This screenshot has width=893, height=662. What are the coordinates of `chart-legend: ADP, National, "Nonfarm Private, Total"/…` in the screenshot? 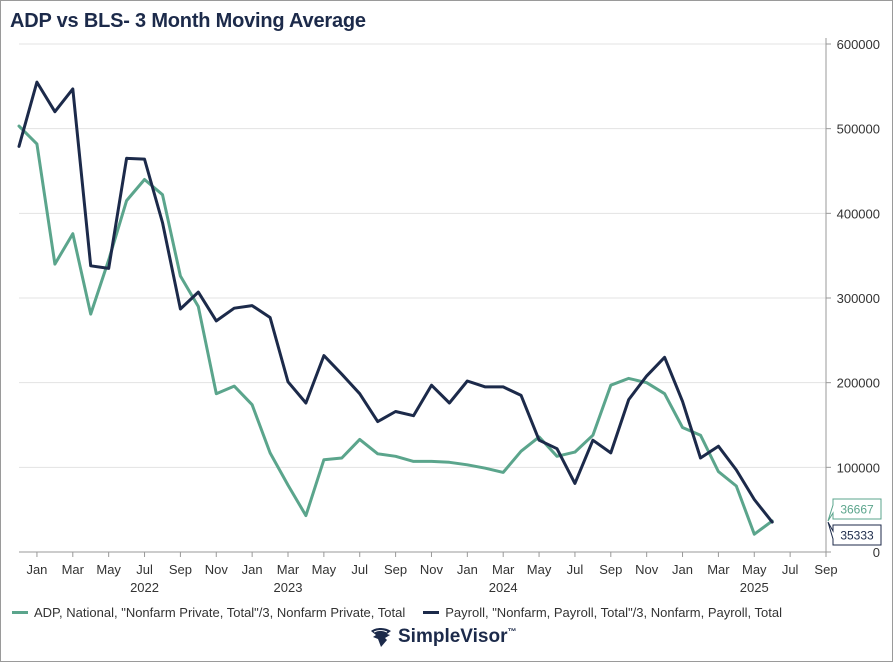 It's located at (397, 612).